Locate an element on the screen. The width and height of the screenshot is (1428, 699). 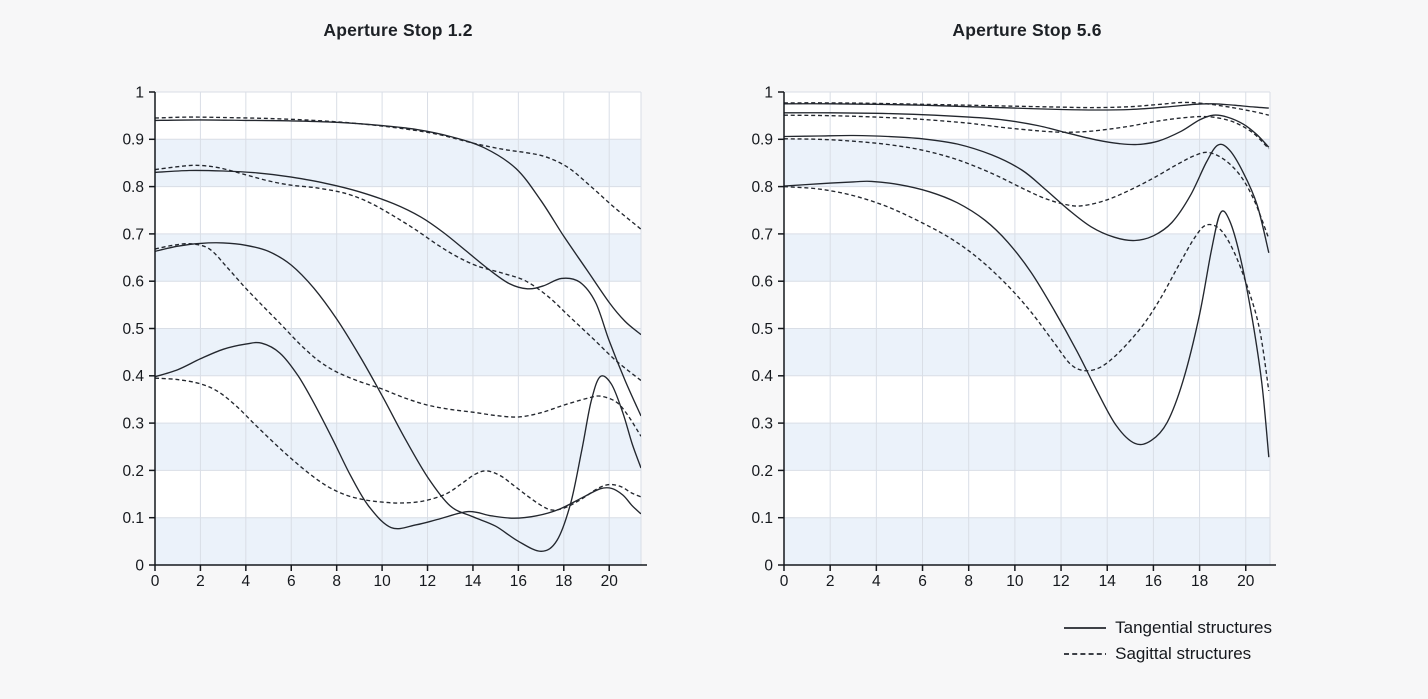
chart-title: Aperture Stop 1.2 is located at coordinates (398, 30).